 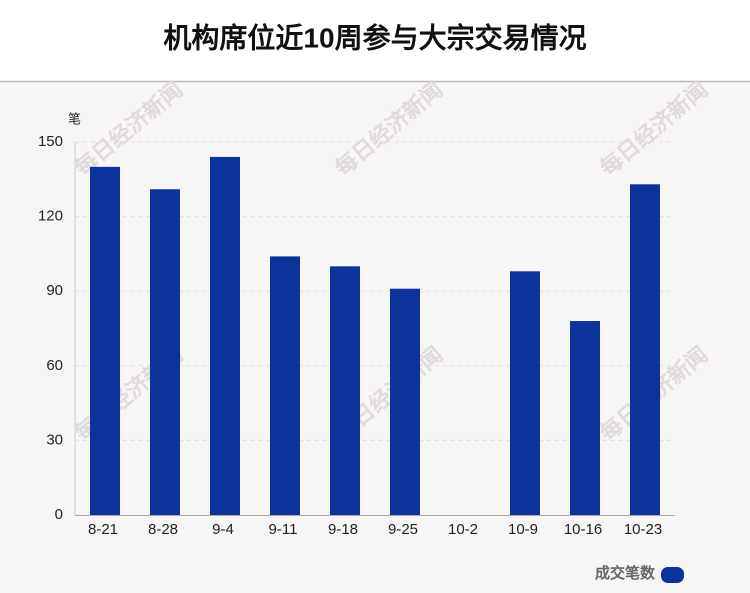 What do you see at coordinates (283, 529) in the screenshot?
I see `x-tick-label: 9-11` at bounding box center [283, 529].